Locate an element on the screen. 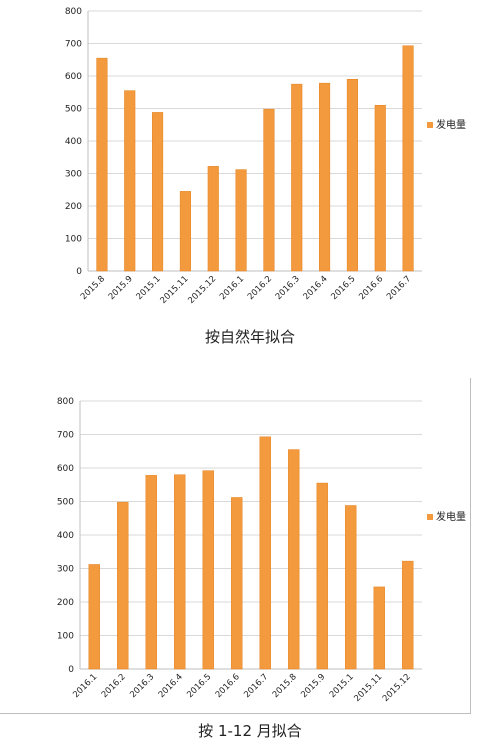 The width and height of the screenshot is (500, 753). x-tick-label: 2015.1 is located at coordinates (342, 686).